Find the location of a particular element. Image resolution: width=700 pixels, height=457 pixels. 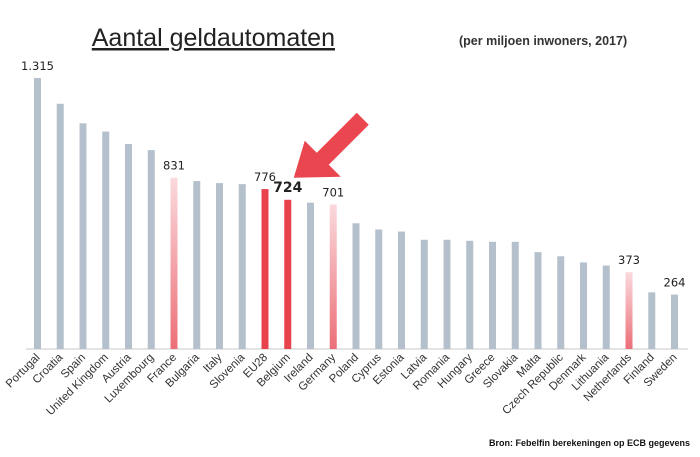

value-label-germany: 701 is located at coordinates (333, 193).